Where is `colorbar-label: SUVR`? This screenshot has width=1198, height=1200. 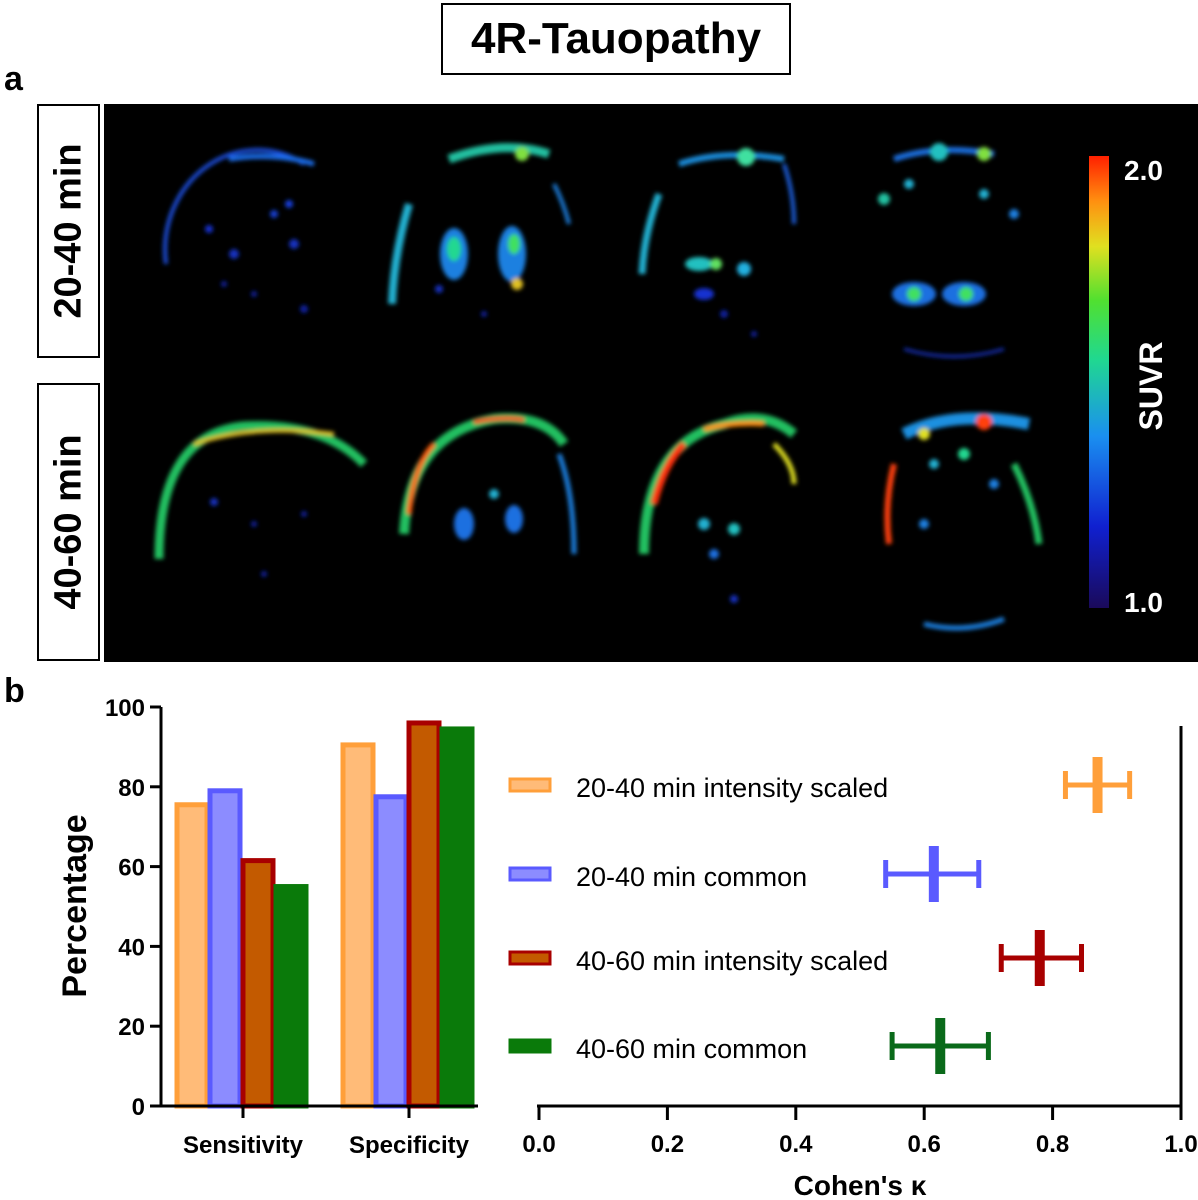
colorbar-label: SUVR is located at coordinates (1151, 386).